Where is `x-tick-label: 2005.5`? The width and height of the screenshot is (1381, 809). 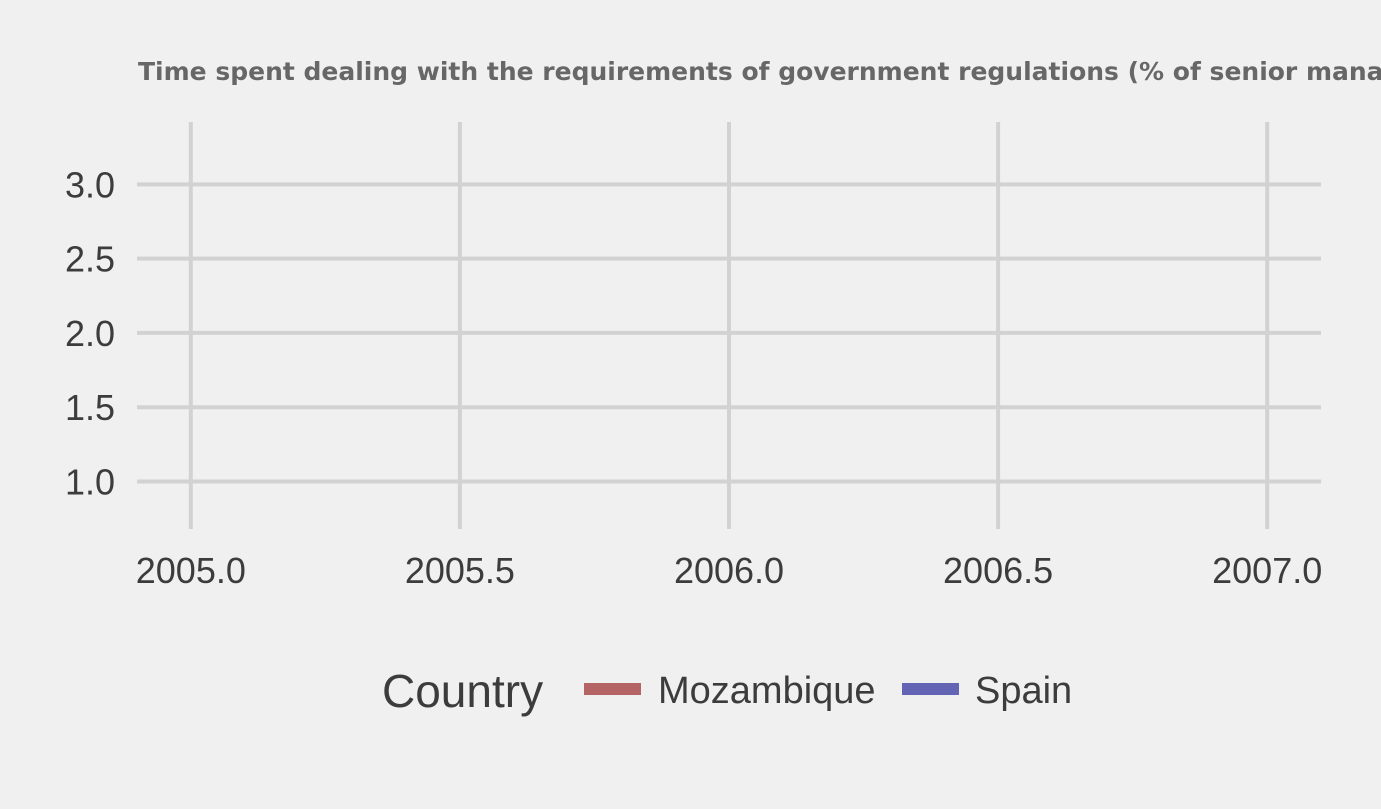
x-tick-label: 2005.5 is located at coordinates (460, 570).